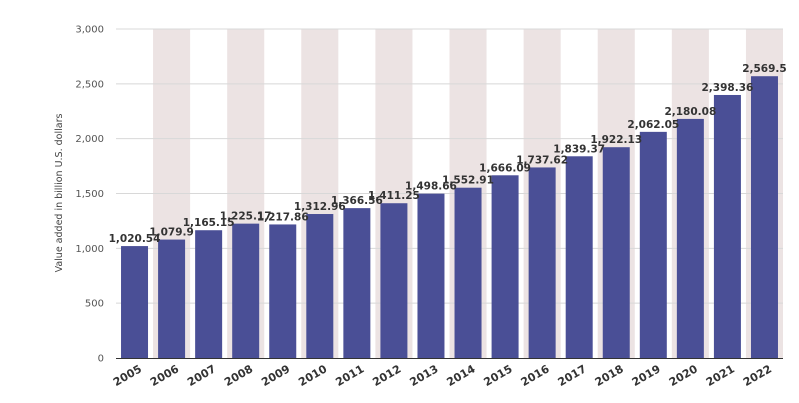 The width and height of the screenshot is (799, 403). I want to click on x-tick-label-2013: 2013, so click(423, 375).